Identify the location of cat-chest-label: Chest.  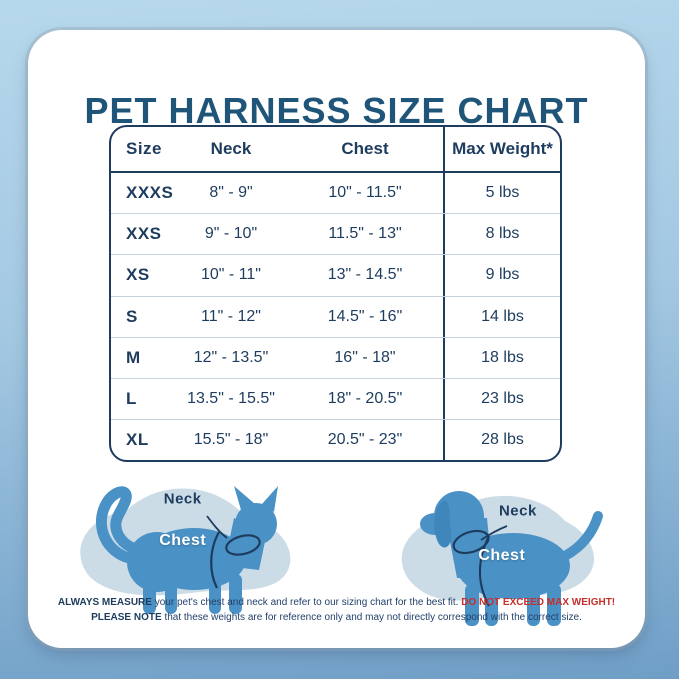
(183, 540).